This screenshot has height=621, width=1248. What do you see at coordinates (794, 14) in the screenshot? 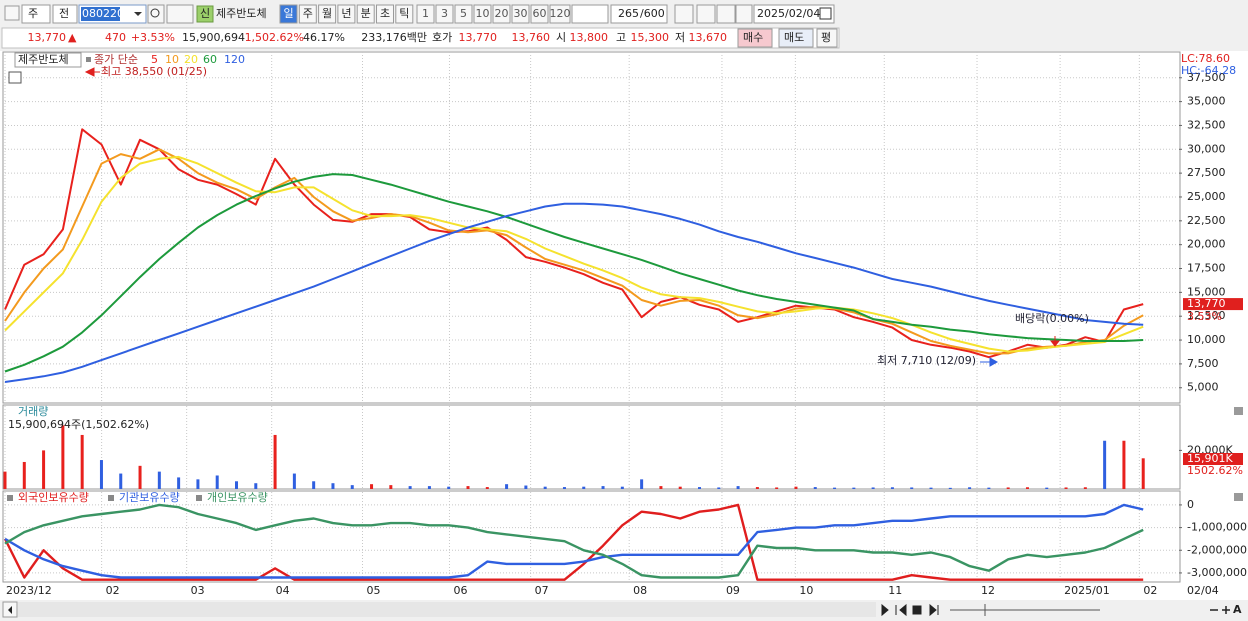
I see `date-input` at bounding box center [794, 14].